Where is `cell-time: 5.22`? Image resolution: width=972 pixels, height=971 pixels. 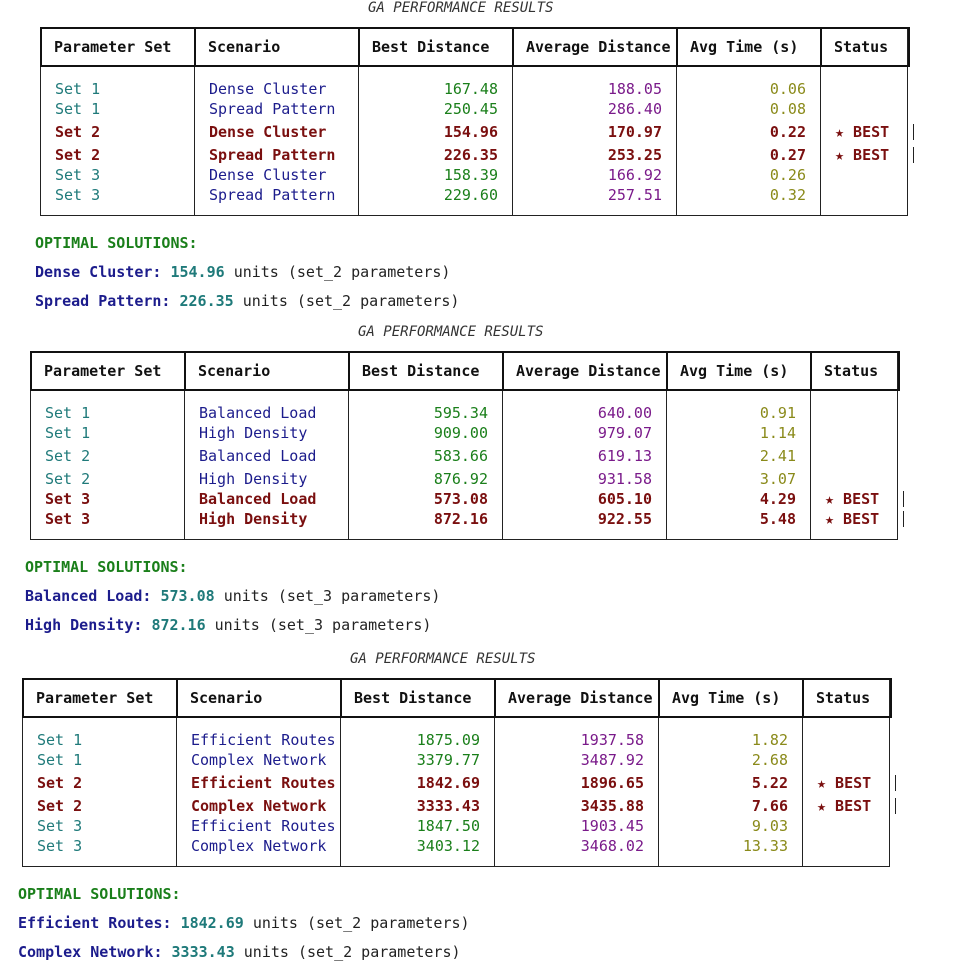 cell-time: 5.22 is located at coordinates (769, 783).